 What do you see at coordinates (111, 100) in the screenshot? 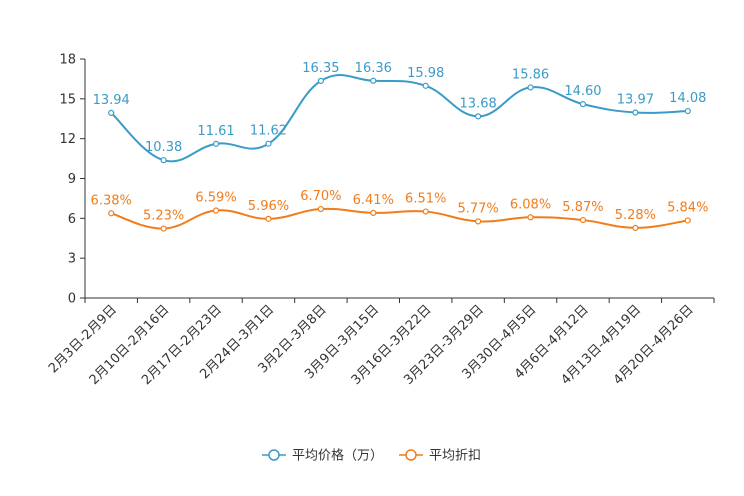
I see `data-label: 13.94` at bounding box center [111, 100].